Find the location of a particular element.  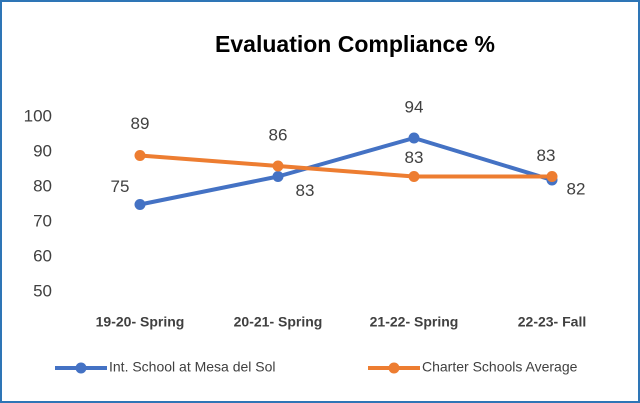

data-label: 82 is located at coordinates (576, 188).